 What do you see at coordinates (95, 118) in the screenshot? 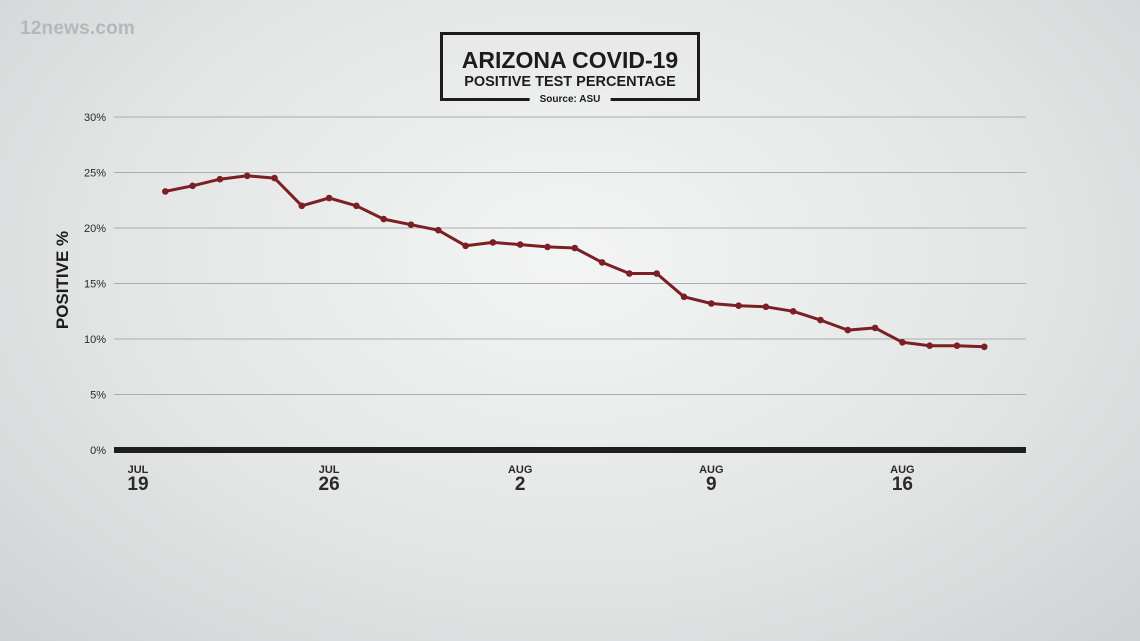
I see `y-tick-label: 30%` at bounding box center [95, 118].